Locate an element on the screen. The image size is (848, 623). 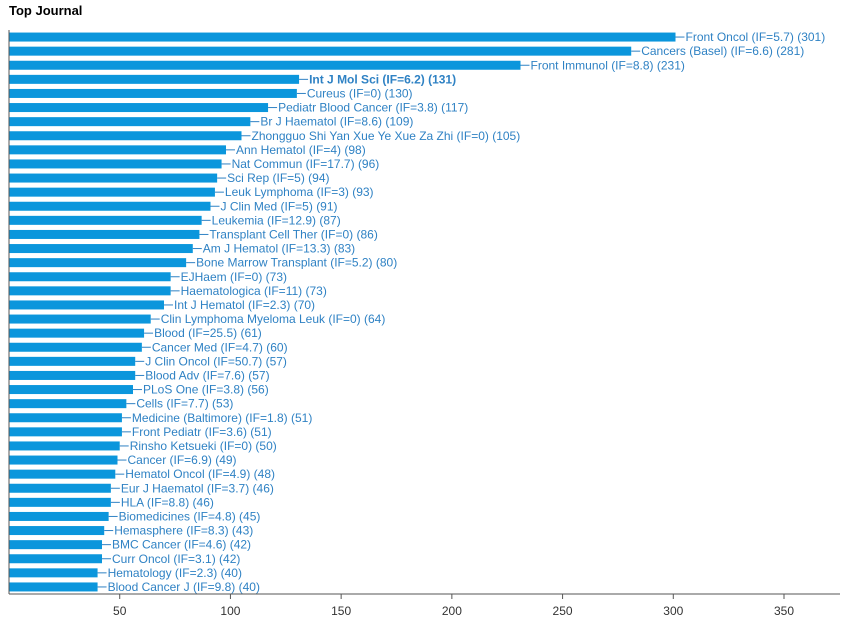
bar-label: Int J Mol Sci (IF=6.2) (131) is located at coordinates (382, 79).